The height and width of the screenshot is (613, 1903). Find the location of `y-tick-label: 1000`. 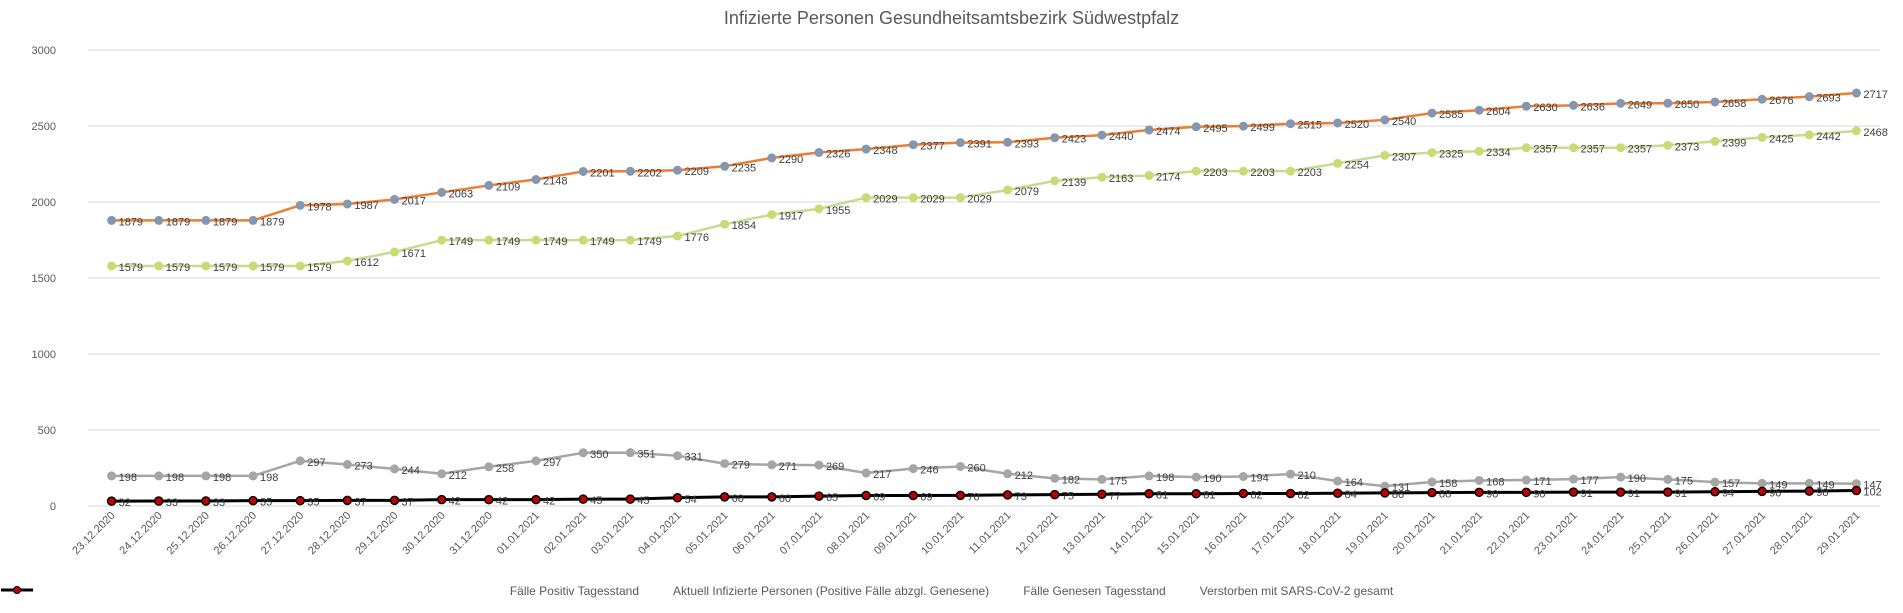

y-tick-label: 1000 is located at coordinates (44, 355).